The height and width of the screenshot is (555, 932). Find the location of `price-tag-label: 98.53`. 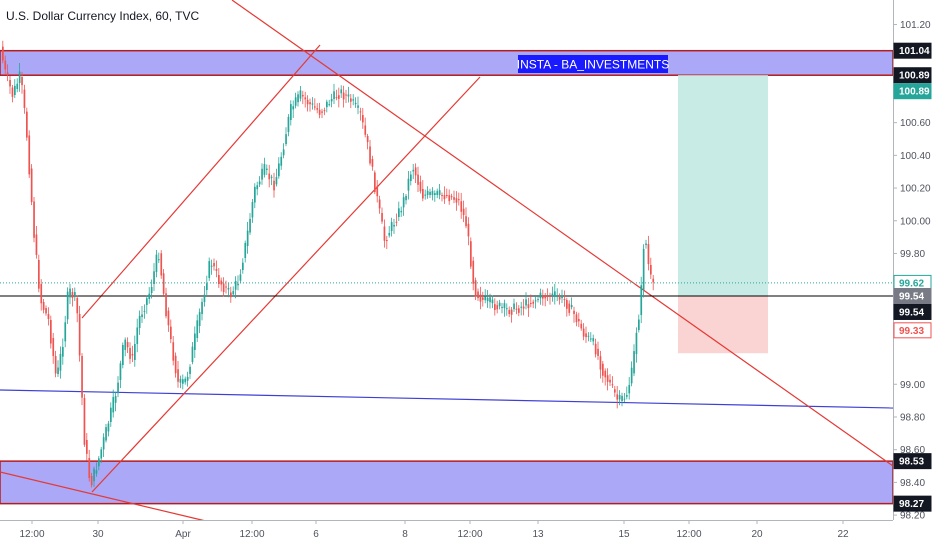

price-tag-label: 98.53 is located at coordinates (911, 462).